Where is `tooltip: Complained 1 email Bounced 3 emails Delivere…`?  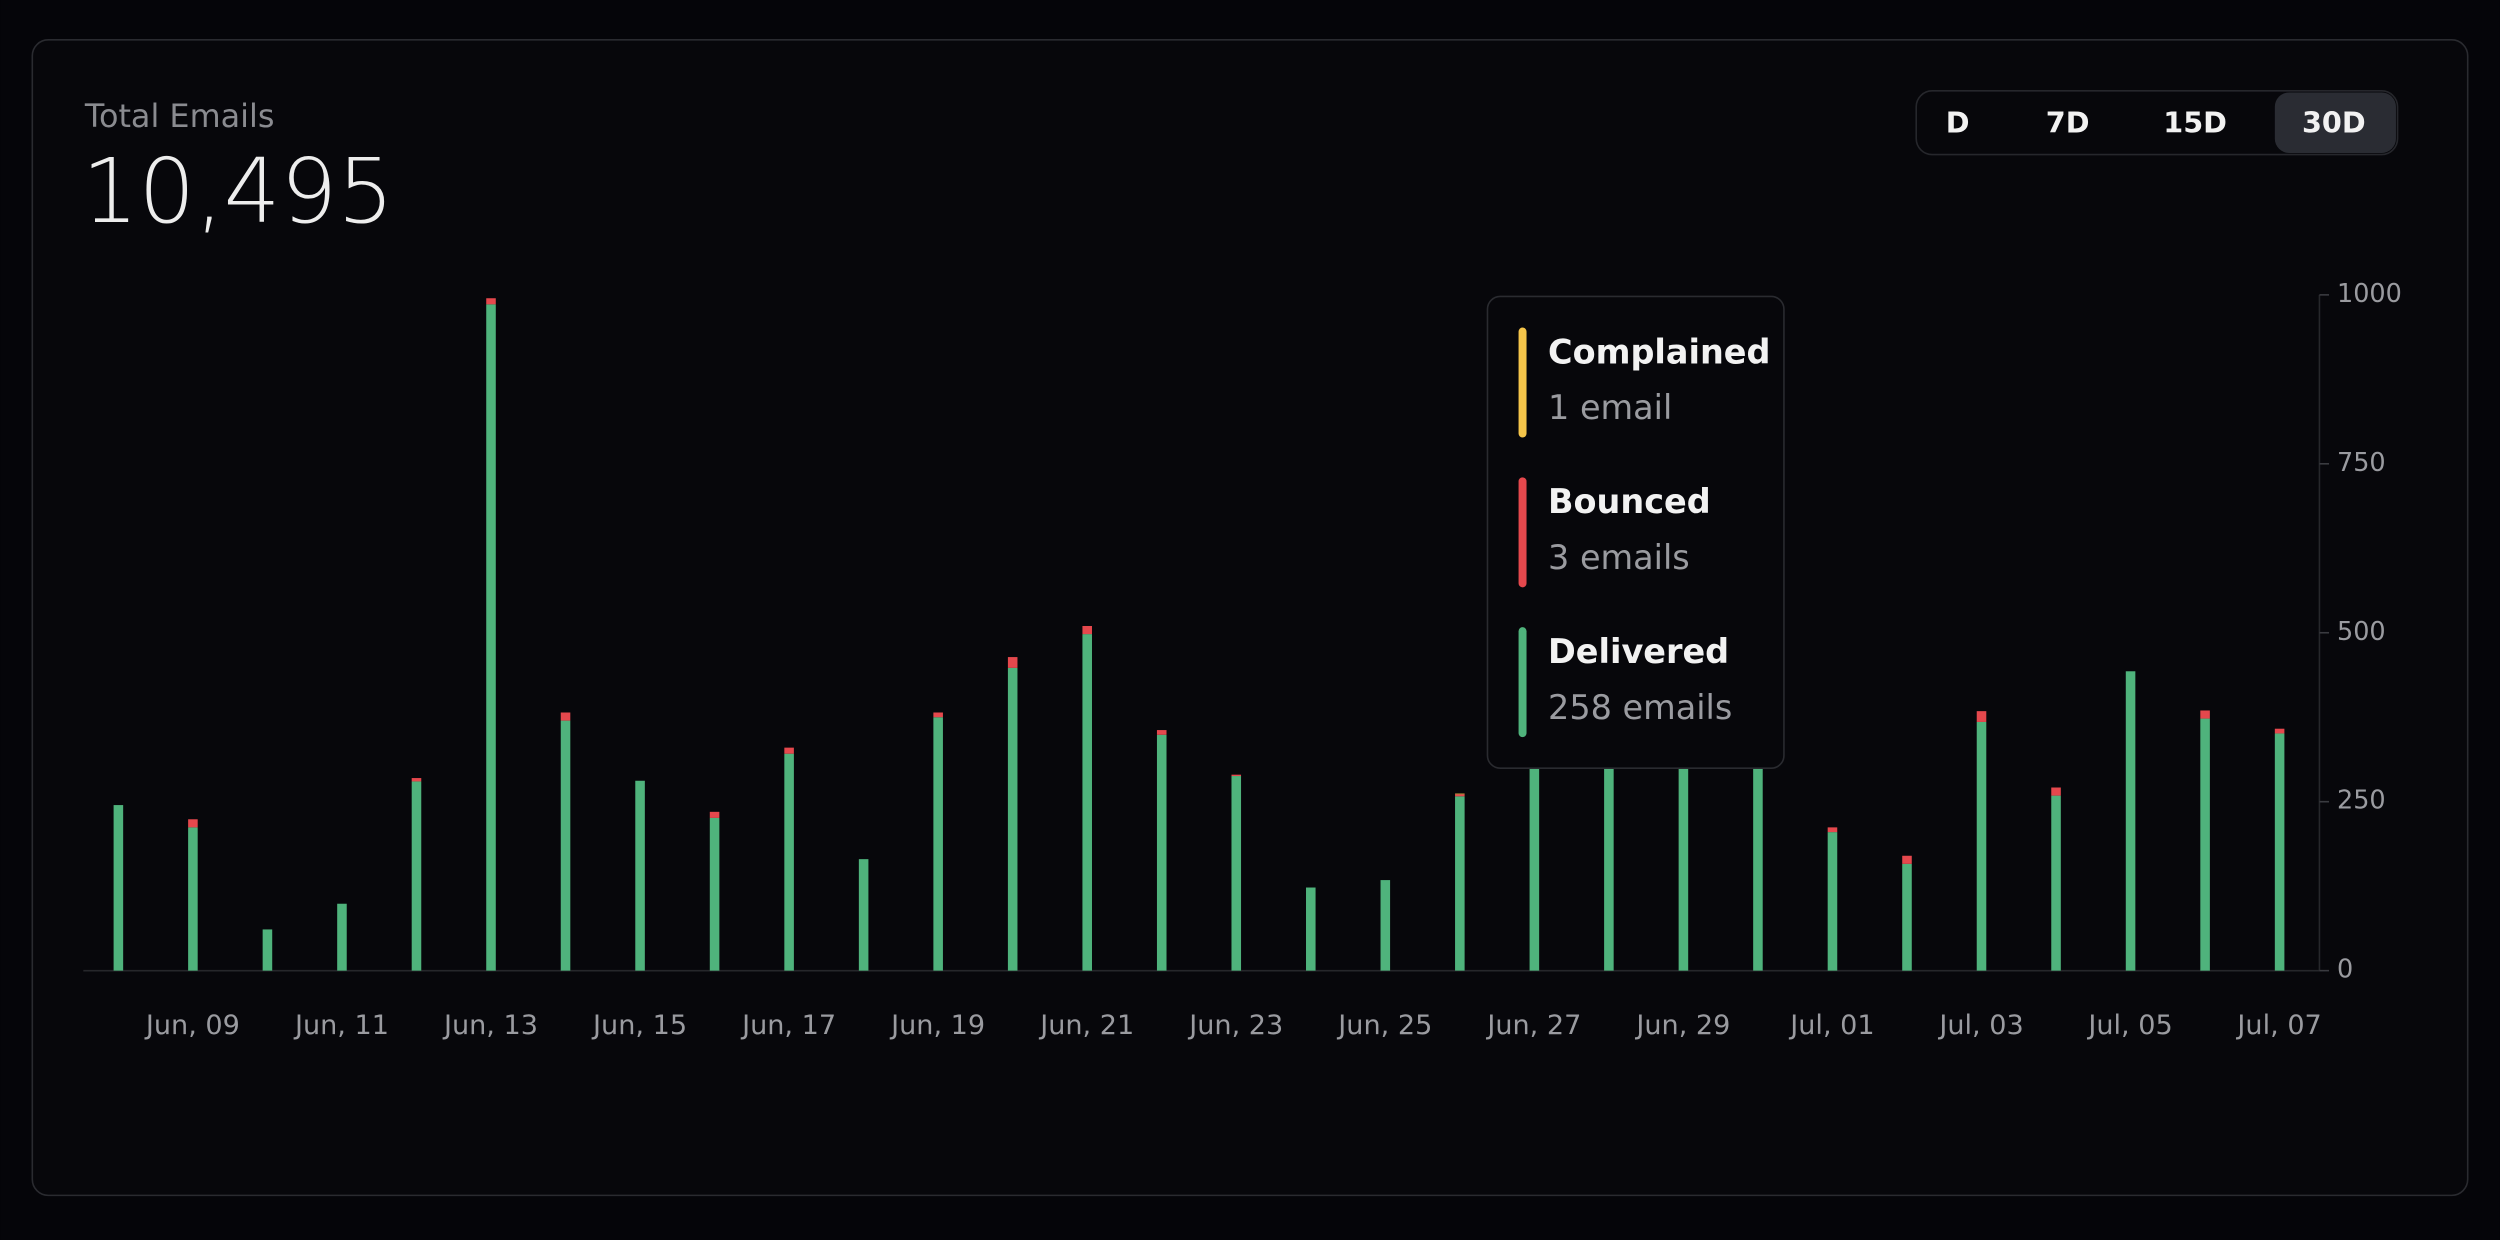
tooltip: Complained 1 email Bounced 3 emails Delivere… is located at coordinates (1635, 532).